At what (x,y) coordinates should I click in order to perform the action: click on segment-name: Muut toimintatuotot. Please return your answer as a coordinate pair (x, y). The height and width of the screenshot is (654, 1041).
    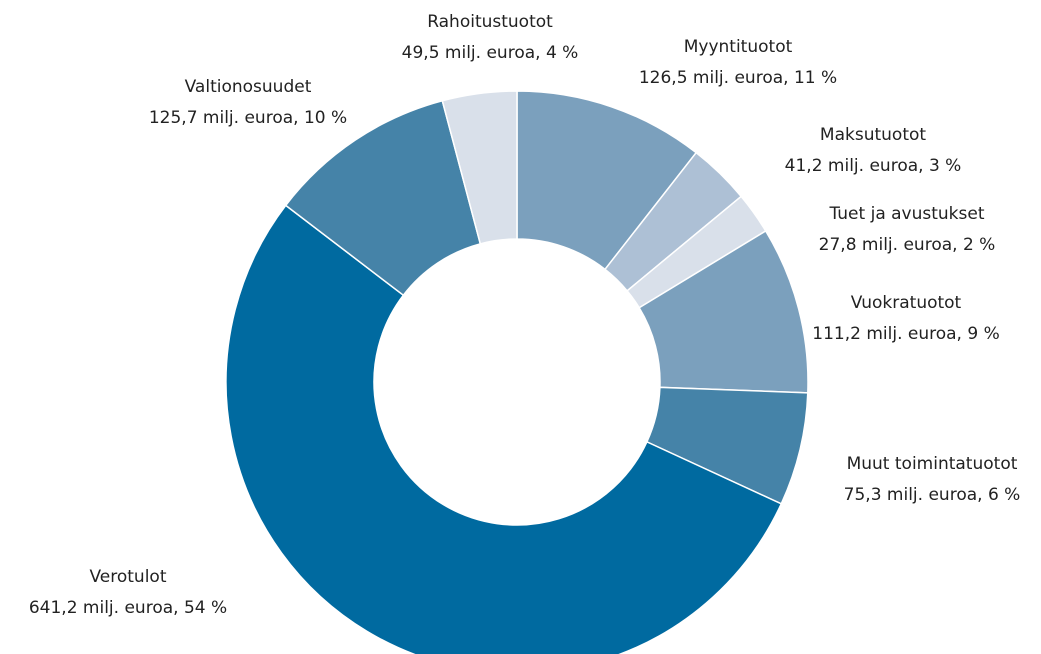
    Looking at the image, I should click on (932, 464).